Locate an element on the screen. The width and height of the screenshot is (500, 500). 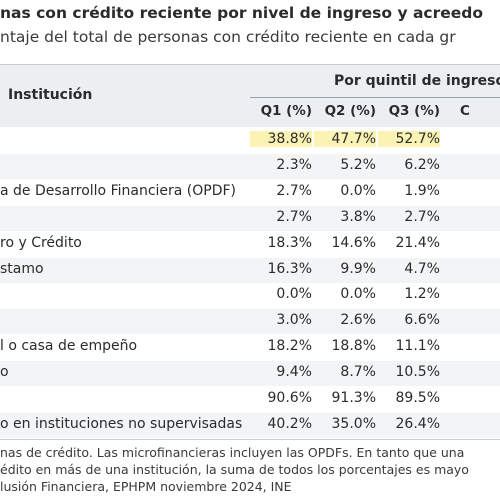
table-row: 3.0% 2.6% 6.6% is located at coordinates (250, 322).